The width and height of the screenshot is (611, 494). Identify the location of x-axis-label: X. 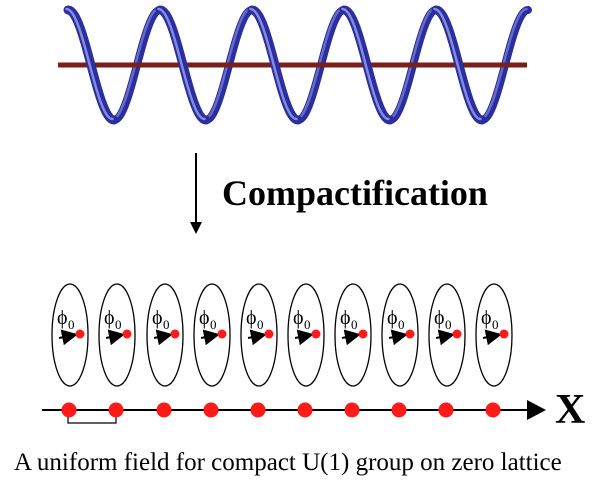
(570, 410).